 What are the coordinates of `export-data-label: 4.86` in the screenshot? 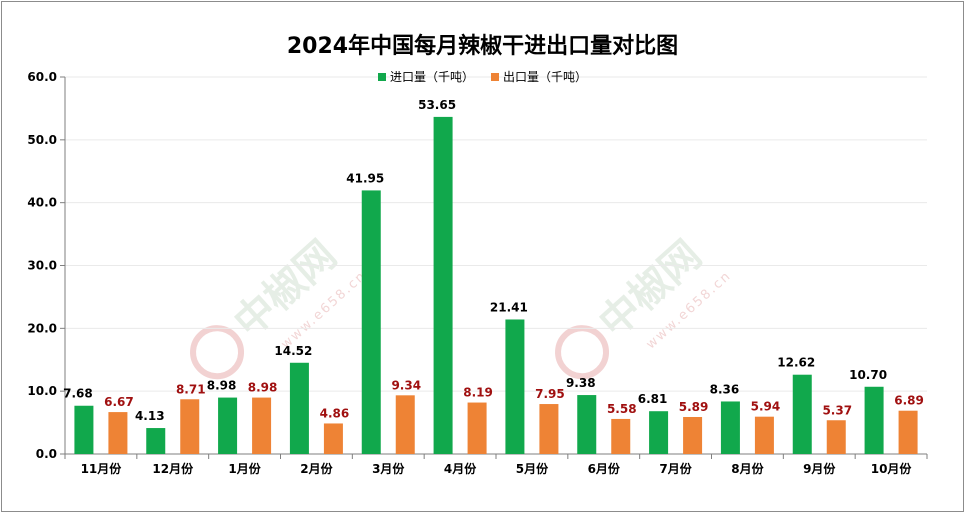 It's located at (335, 413).